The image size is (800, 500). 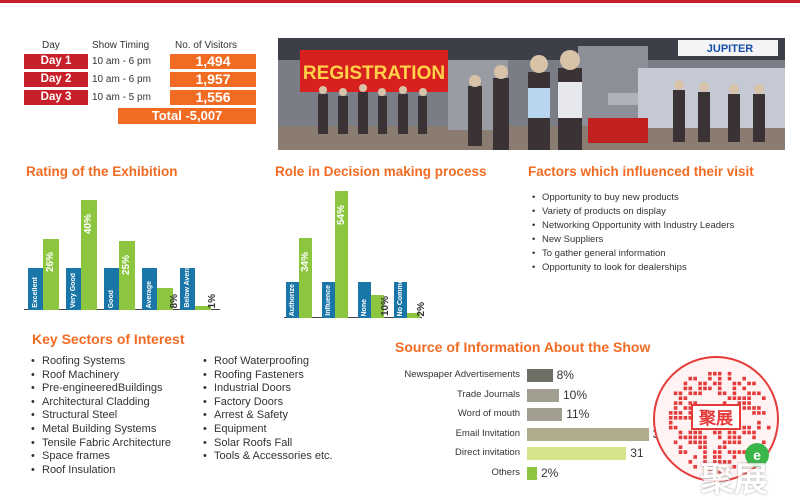 What do you see at coordinates (385, 305) in the screenshot?
I see `decision-value-label: 10%` at bounding box center [385, 305].